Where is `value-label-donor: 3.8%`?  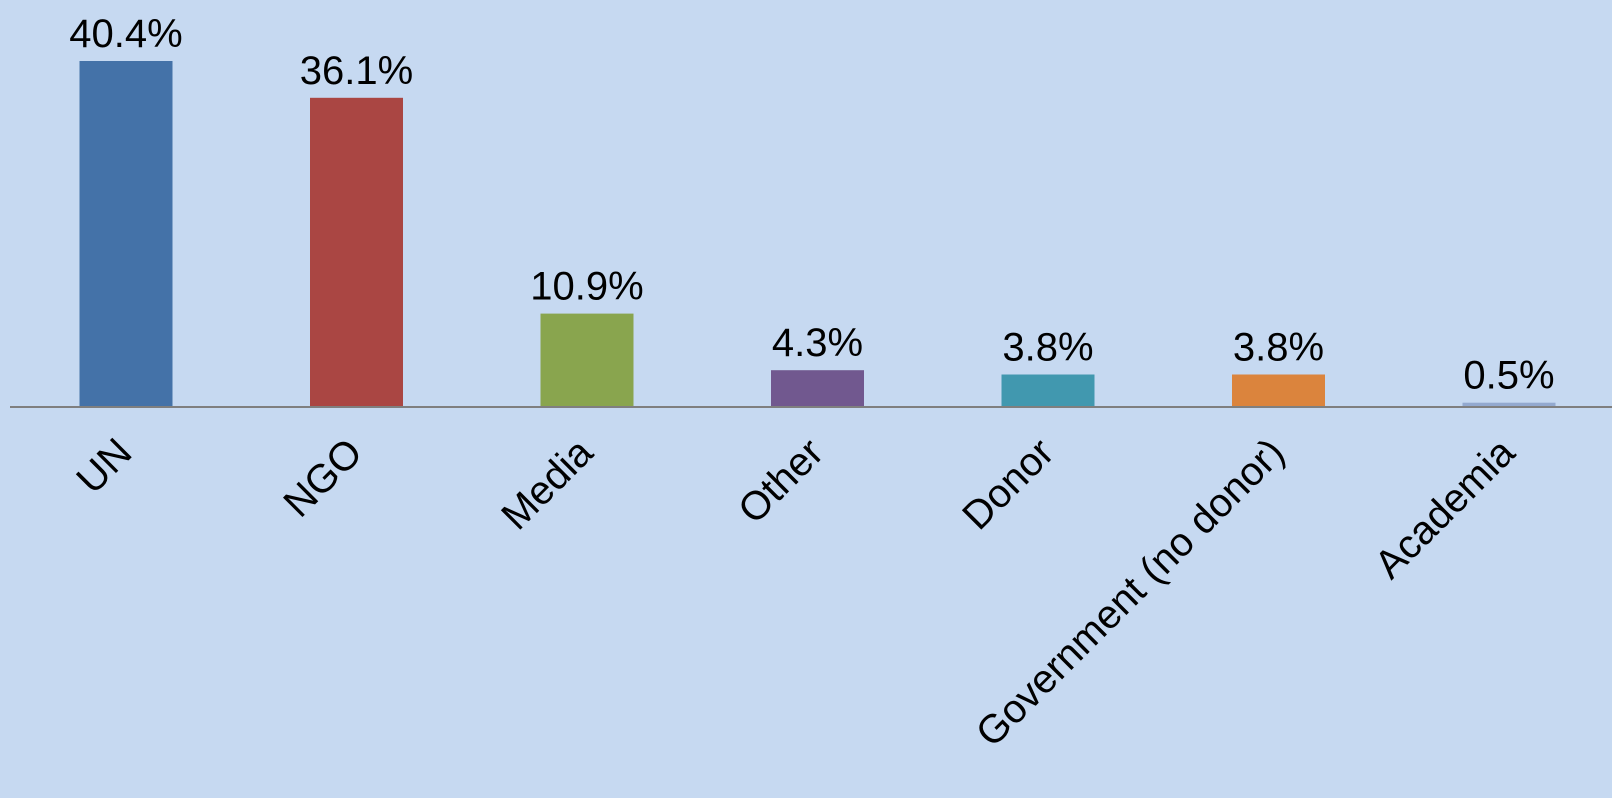 value-label-donor: 3.8% is located at coordinates (1047, 348).